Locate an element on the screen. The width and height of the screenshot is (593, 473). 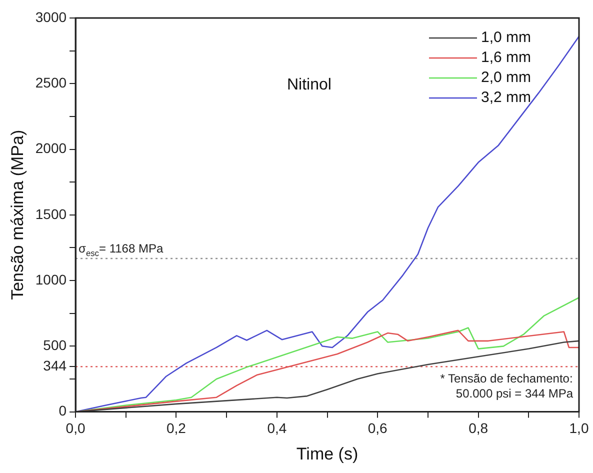
x-tick-label: 0,4 is located at coordinates (277, 428).